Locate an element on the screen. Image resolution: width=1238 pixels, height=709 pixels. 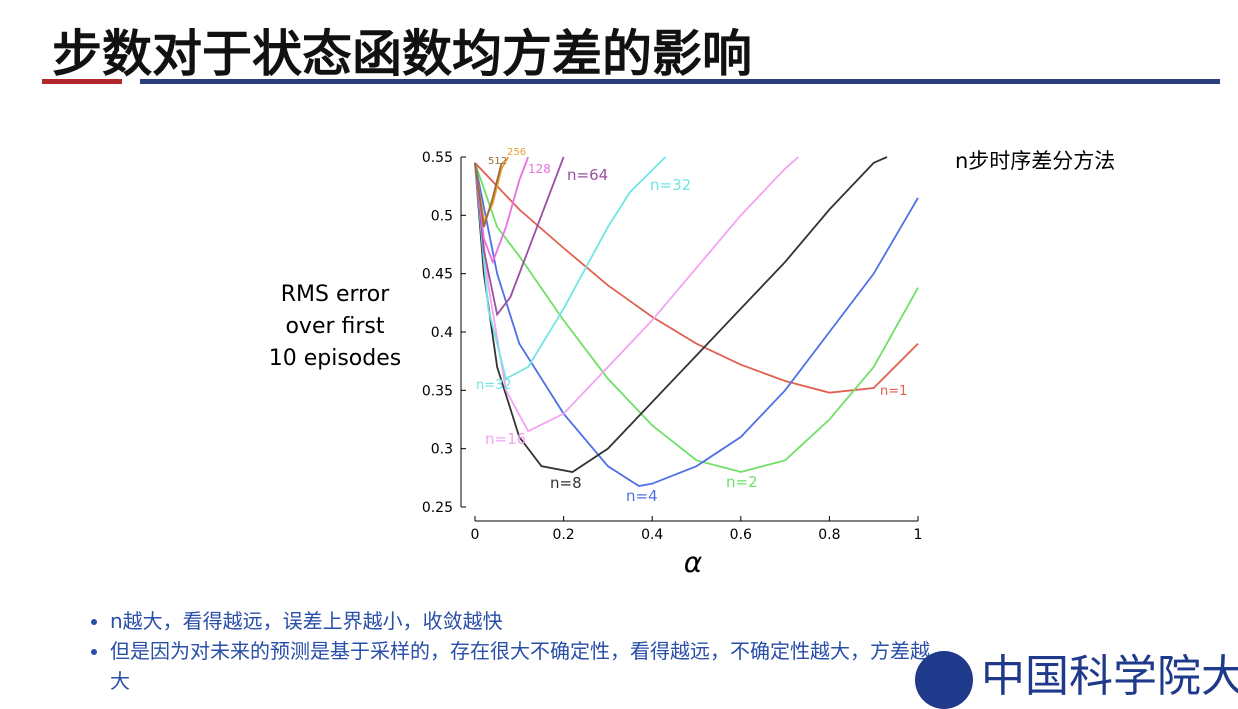
series-label: n=32 is located at coordinates (670, 185).